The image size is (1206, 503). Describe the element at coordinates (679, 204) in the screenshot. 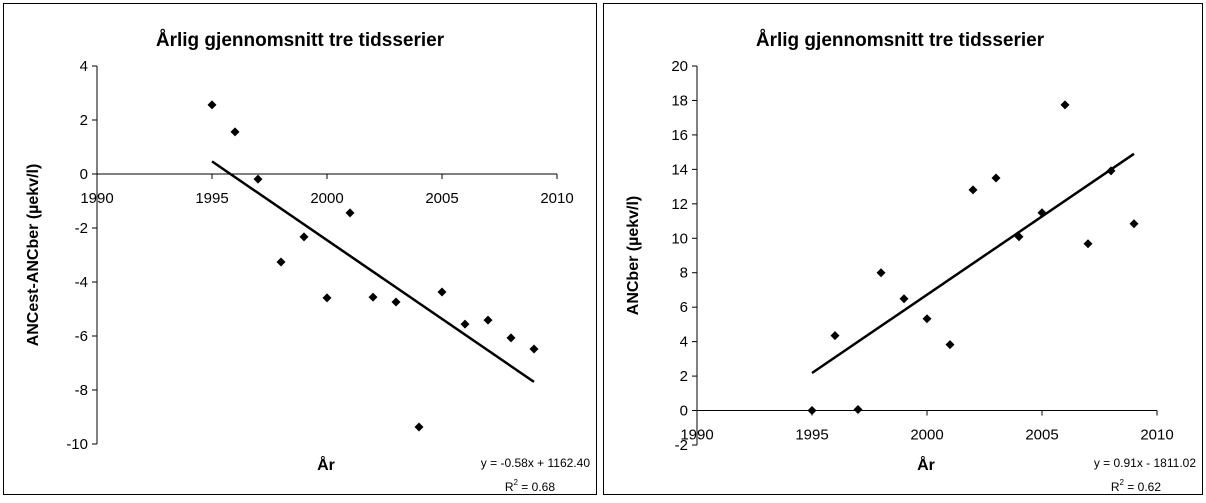

I see `y-tick-label: 12` at that location.